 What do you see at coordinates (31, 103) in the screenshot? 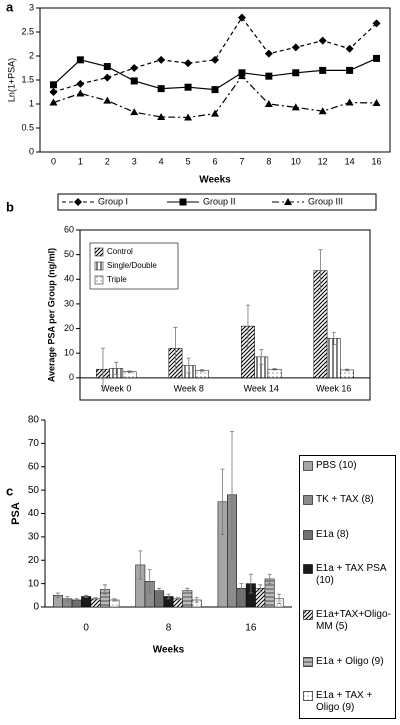
I see `y-tick-label: 1` at bounding box center [31, 103].